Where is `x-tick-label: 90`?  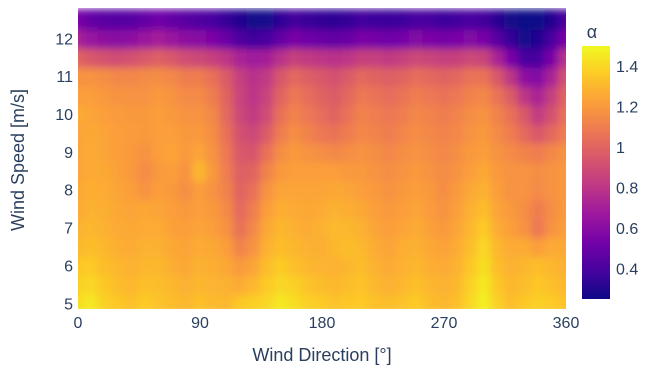 x-tick-label: 90 is located at coordinates (200, 323).